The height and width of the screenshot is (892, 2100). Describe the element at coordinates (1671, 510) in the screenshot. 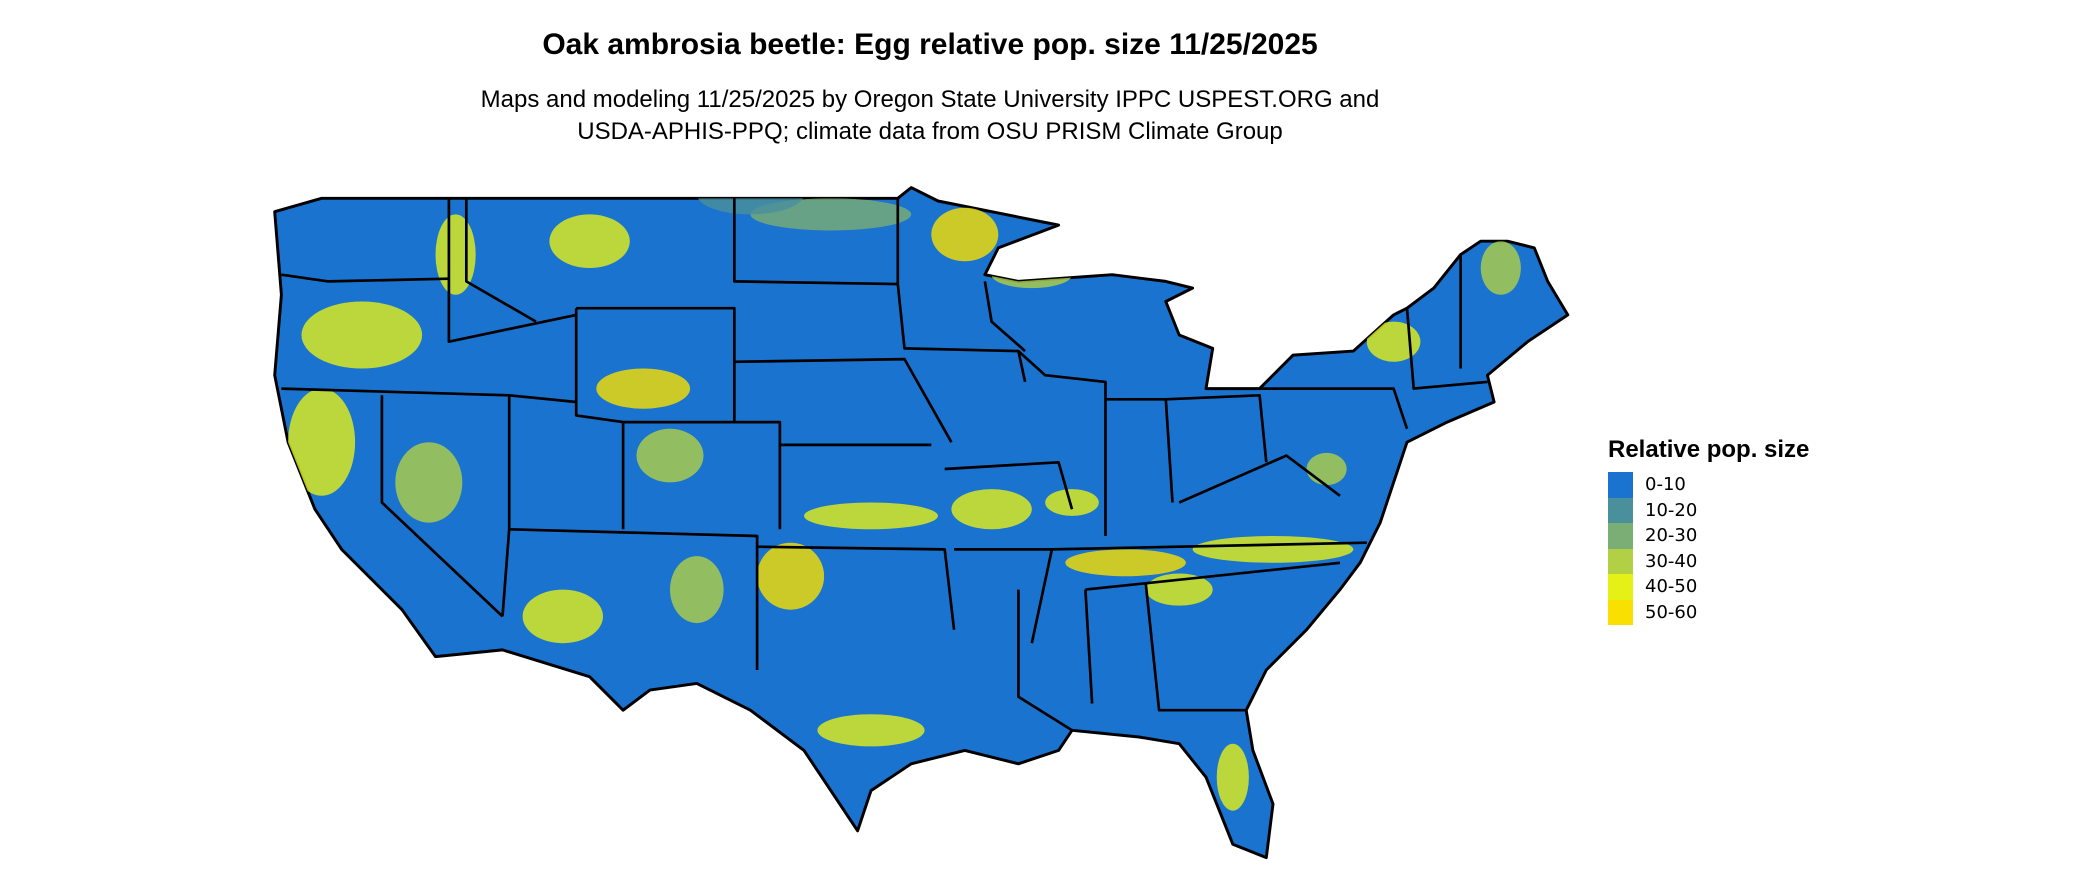

I see `legend-label: 10-20` at that location.